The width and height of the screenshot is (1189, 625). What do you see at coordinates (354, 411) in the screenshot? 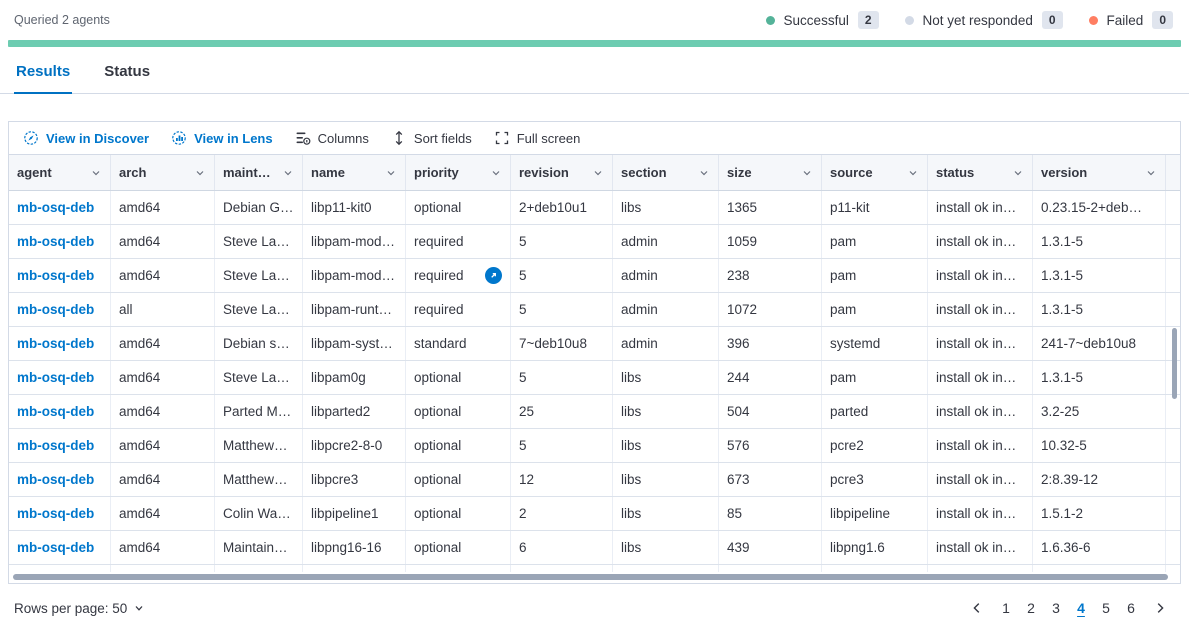
I see `grid-cell-name: libparted2` at bounding box center [354, 411].